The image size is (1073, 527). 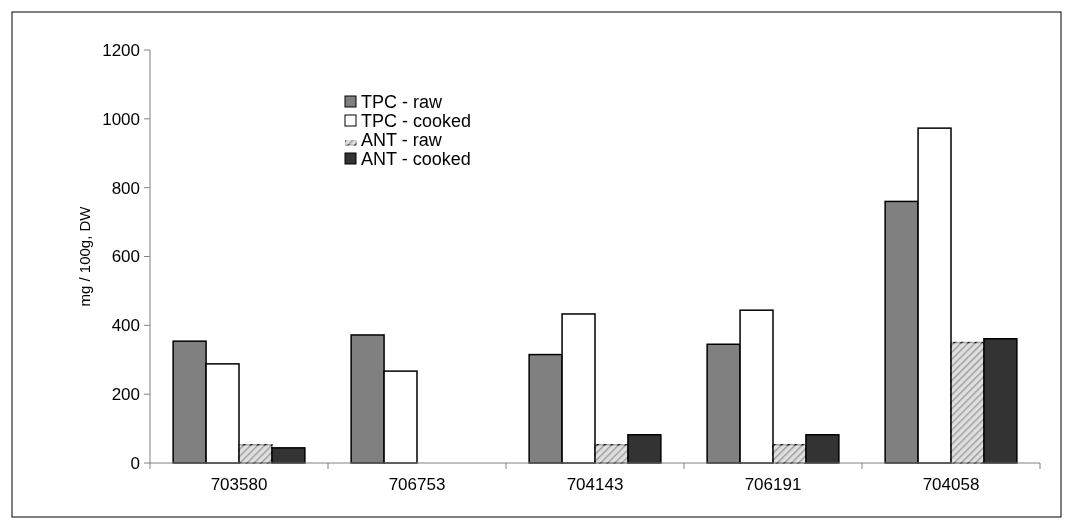 I want to click on legend-label: TPC - cooked, so click(x=416, y=121).